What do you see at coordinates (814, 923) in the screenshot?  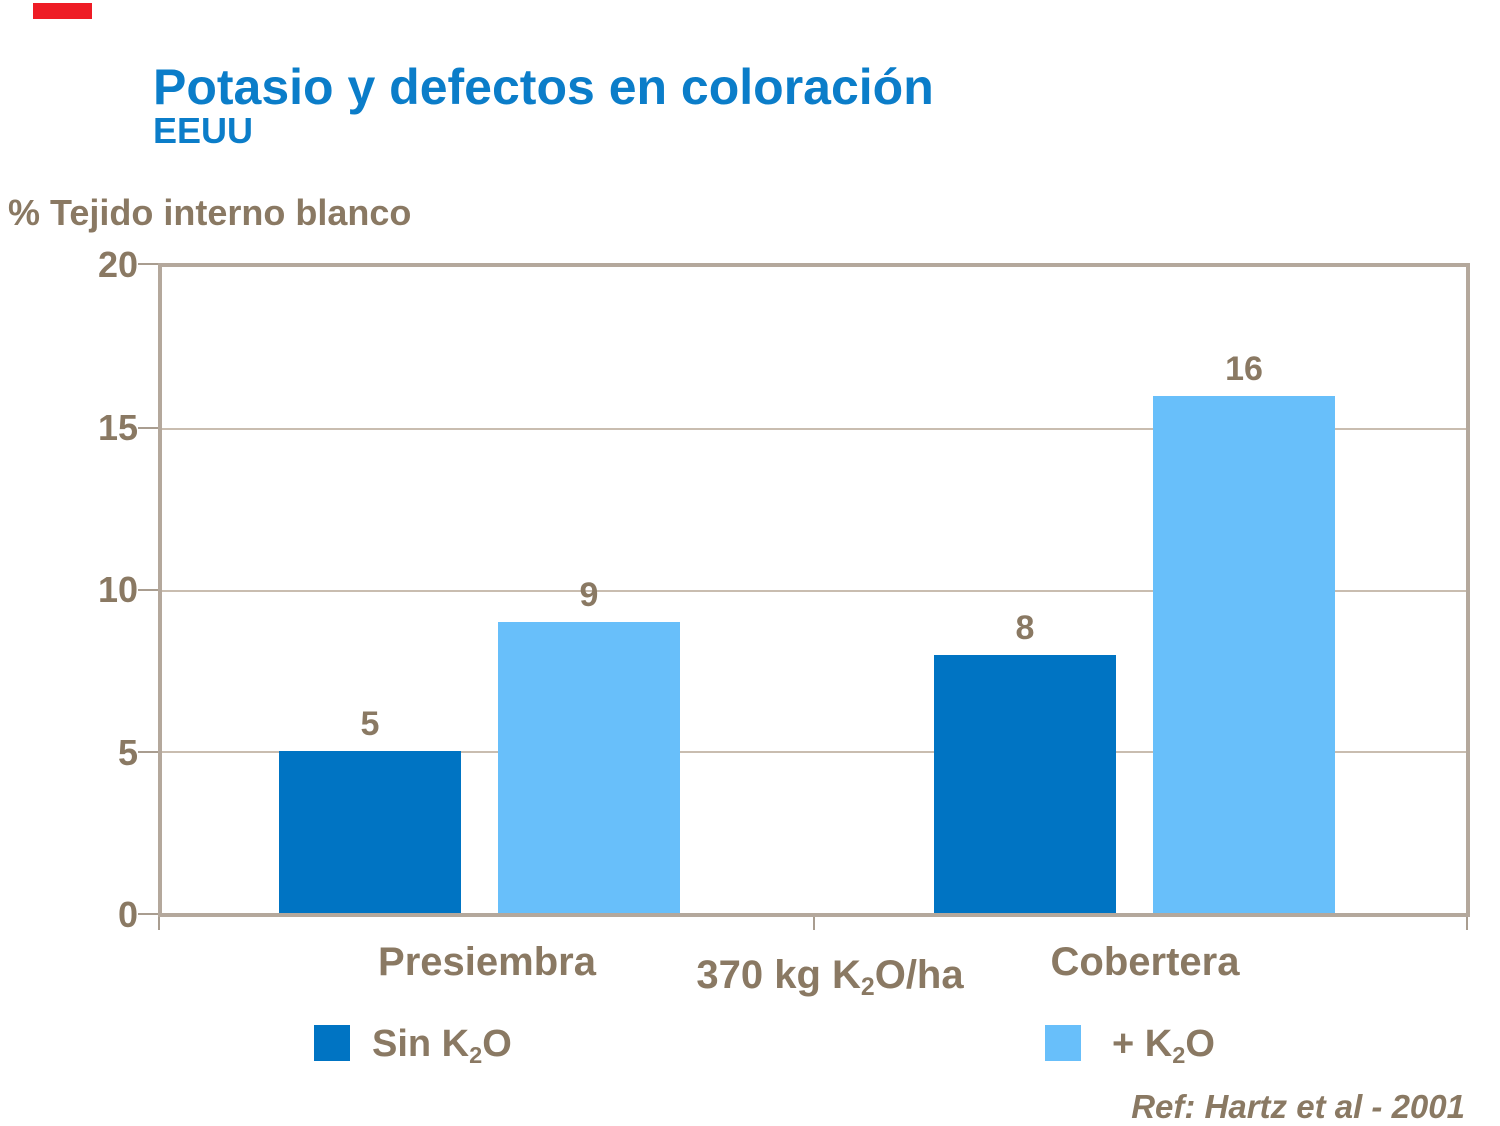 I see `x-tick-center` at bounding box center [814, 923].